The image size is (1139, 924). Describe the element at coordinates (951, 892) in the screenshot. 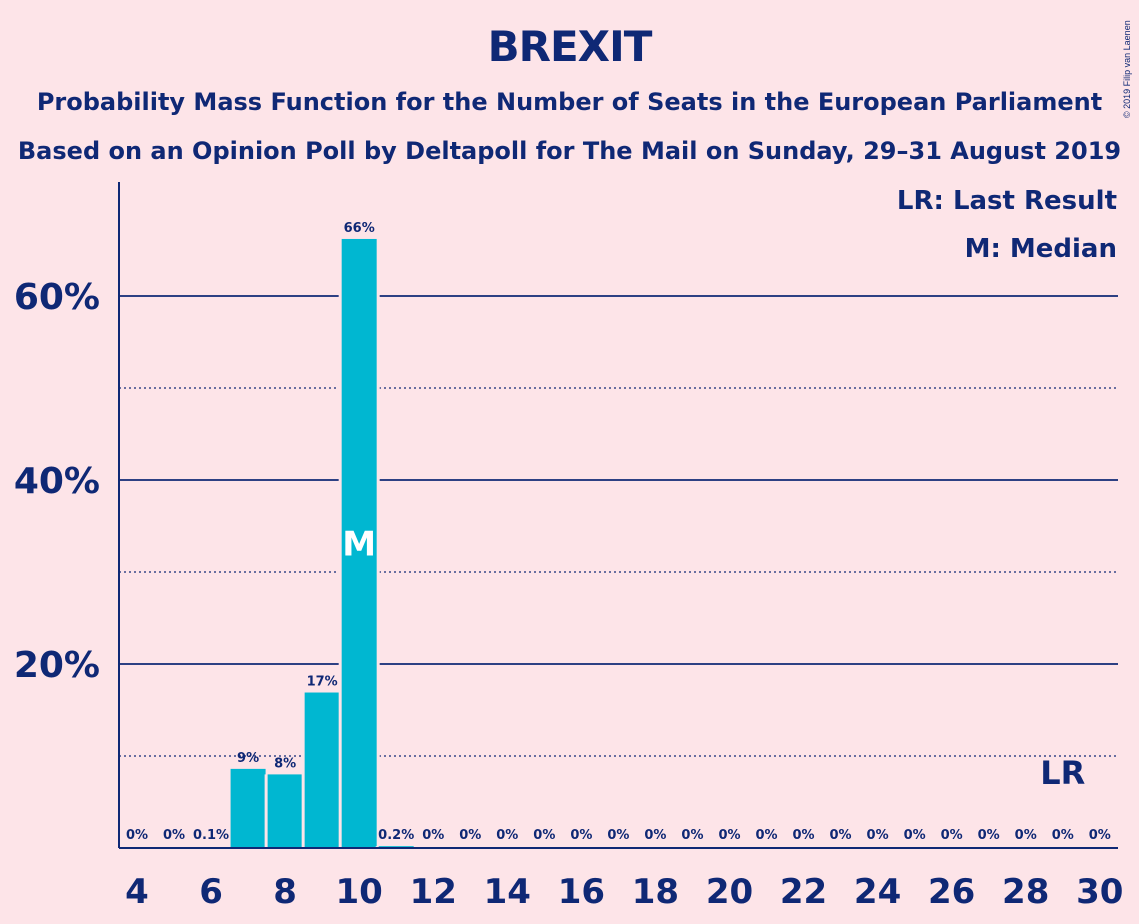

I see `x-tick-label-26: 26` at that location.